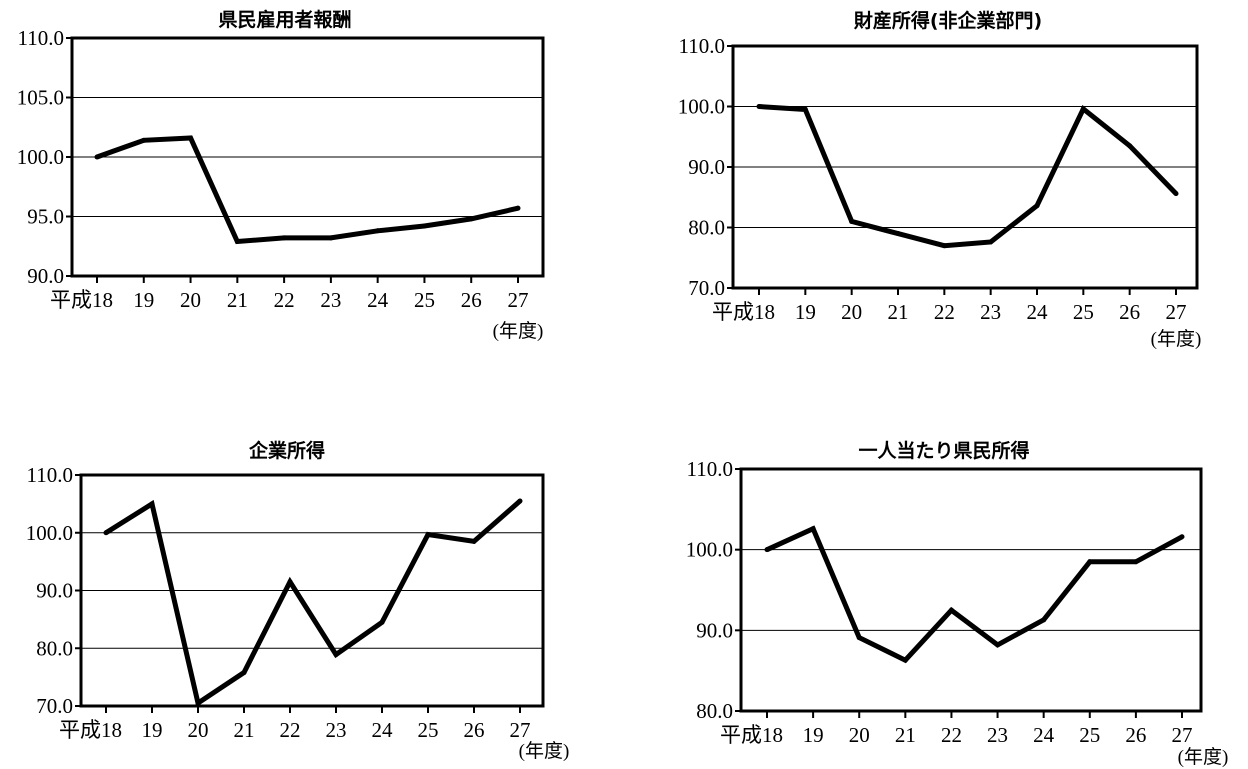 The image size is (1248, 769). I want to click on chart-title: 企業所得, so click(286, 450).